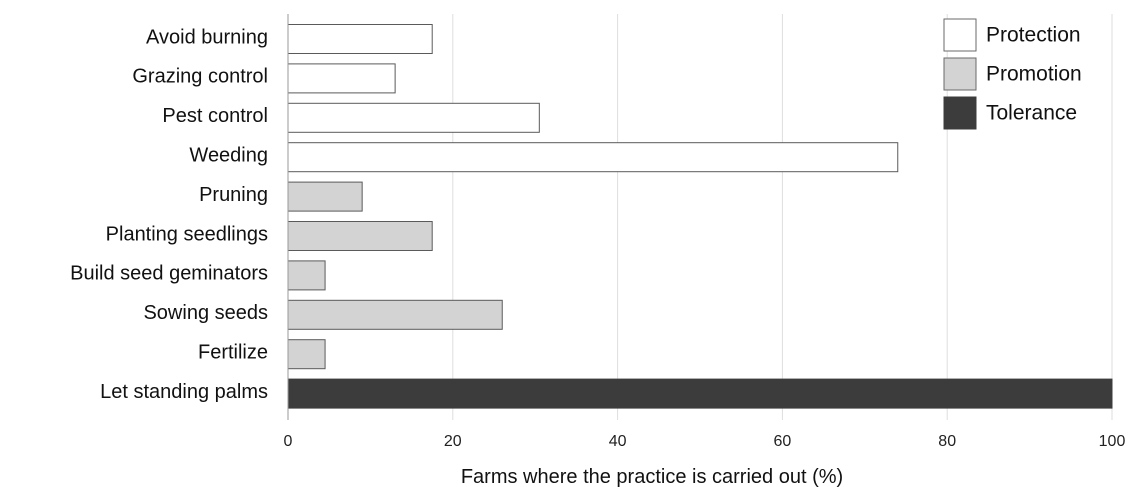  Describe the element at coordinates (947, 441) in the screenshot. I see `x-tick-label: 80` at that location.